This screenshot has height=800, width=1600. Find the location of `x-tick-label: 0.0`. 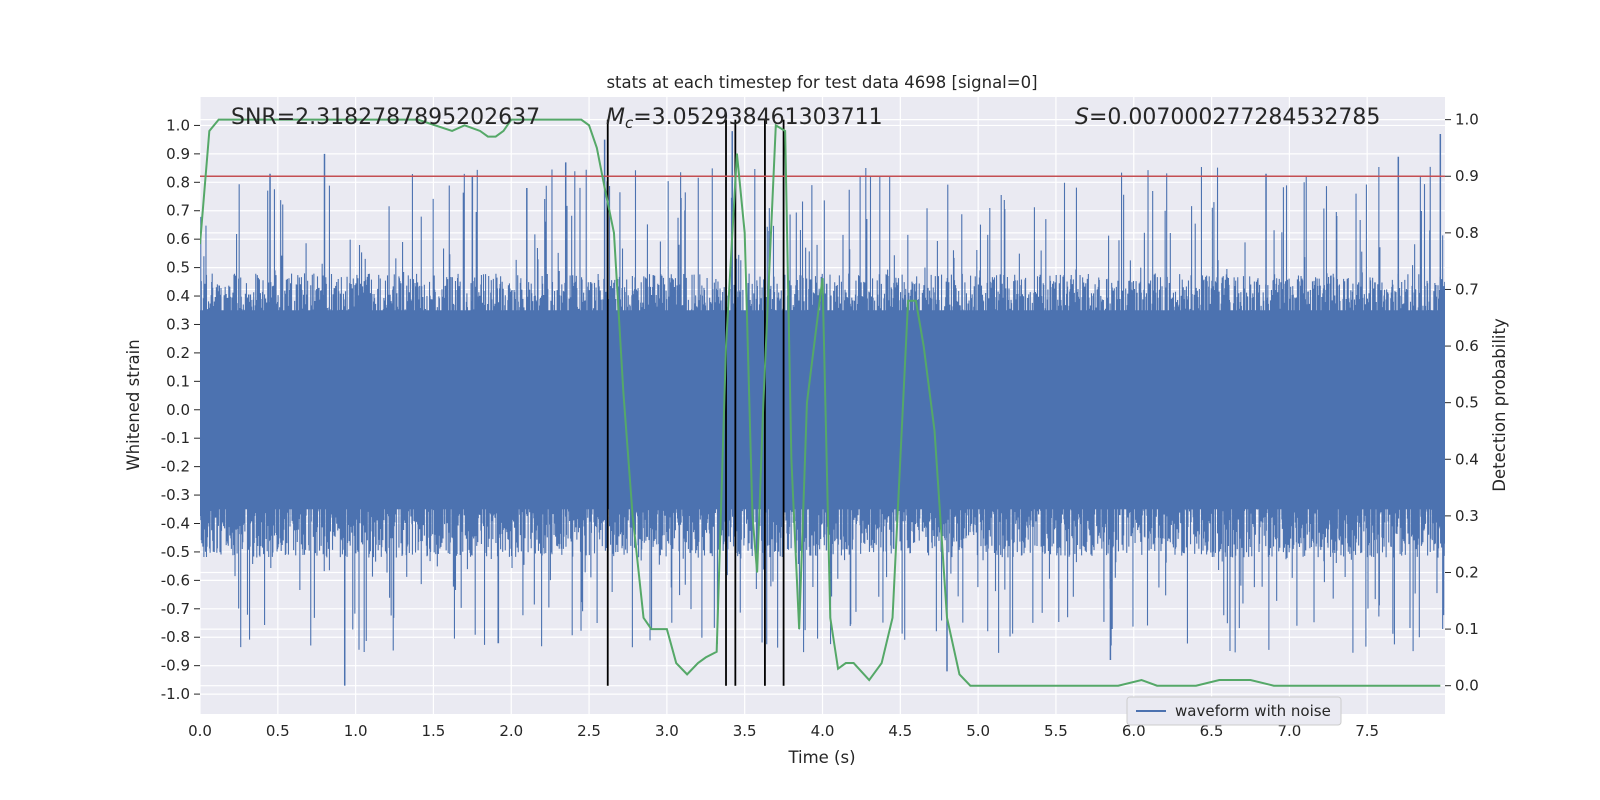

x-tick-label: 0.0 is located at coordinates (200, 731).